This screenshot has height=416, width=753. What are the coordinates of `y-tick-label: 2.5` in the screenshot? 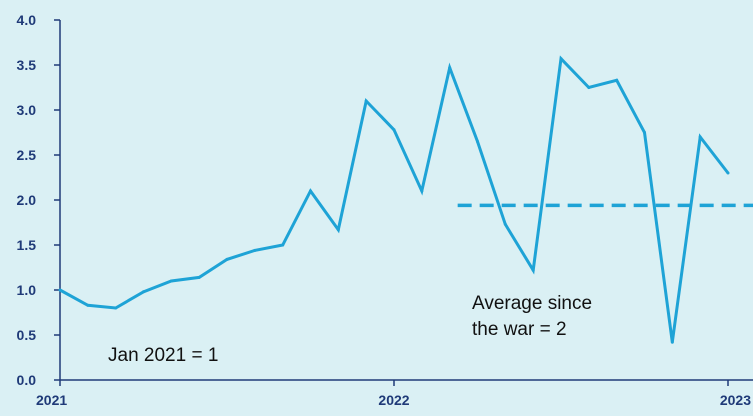 It's located at (27, 155).